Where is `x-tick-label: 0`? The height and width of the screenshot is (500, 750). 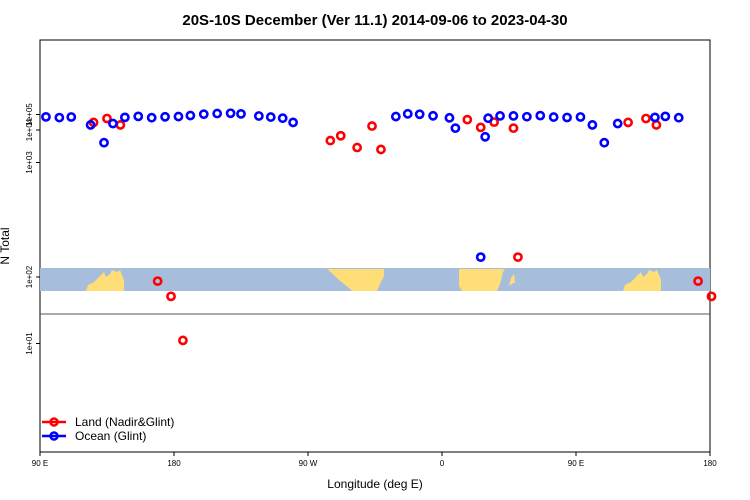 x-tick-label: 0 is located at coordinates (442, 463).